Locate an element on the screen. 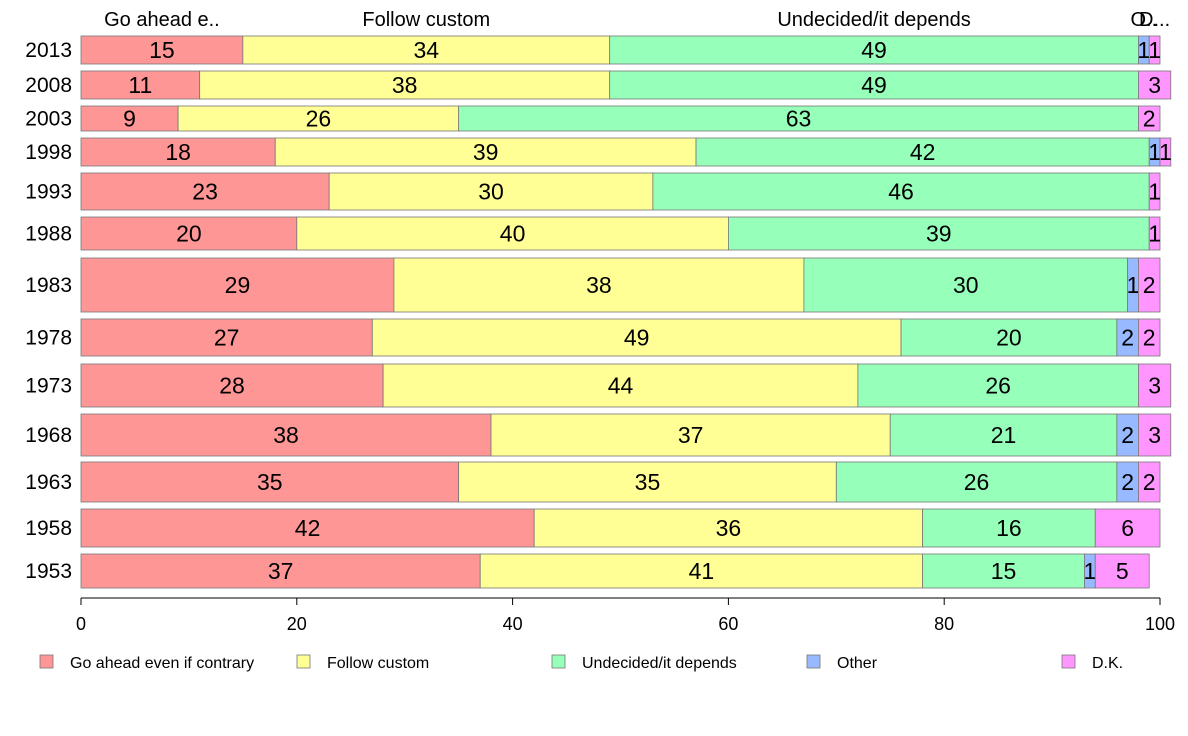 This screenshot has width=1188, height=736. data-label: 29 is located at coordinates (238, 285).